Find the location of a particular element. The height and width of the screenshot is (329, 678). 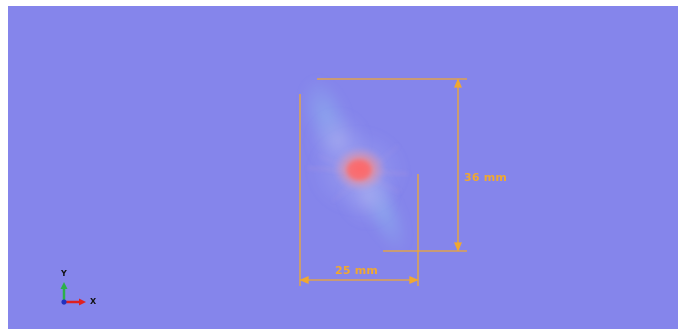

y-axis-label: Y is located at coordinates (64, 273).